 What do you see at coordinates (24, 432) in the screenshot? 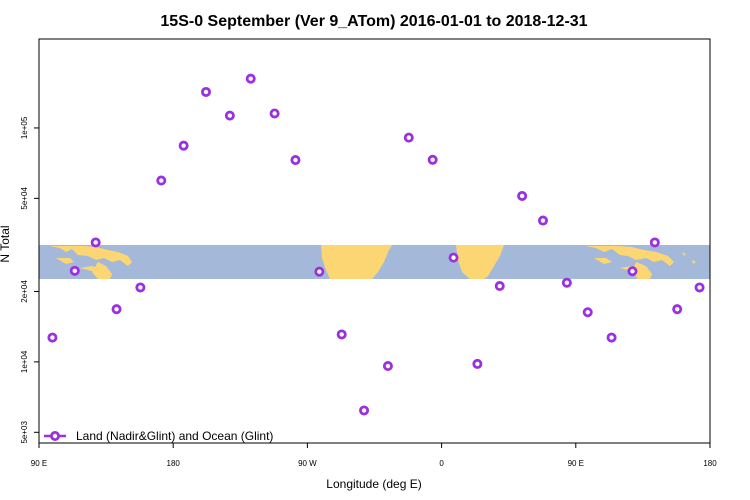
I see `y-tick-label: 5e+03` at bounding box center [24, 432].